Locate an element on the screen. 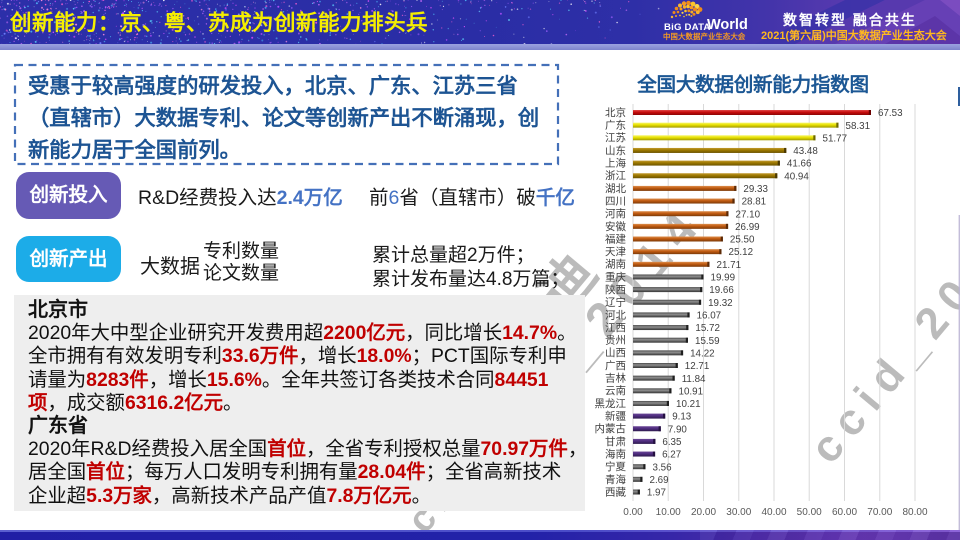 Image resolution: width=960 pixels, height=540 pixels. svg-text: 27.10 is located at coordinates (748, 214).